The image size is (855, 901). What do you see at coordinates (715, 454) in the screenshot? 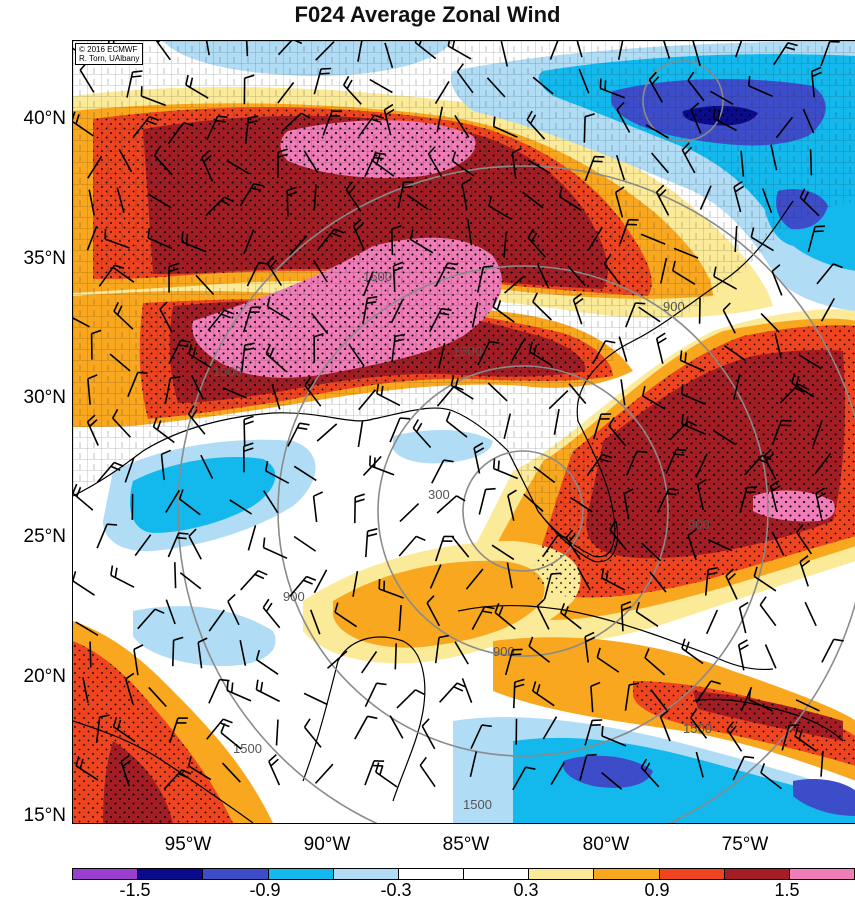
I see `stipple-region` at bounding box center [715, 454].